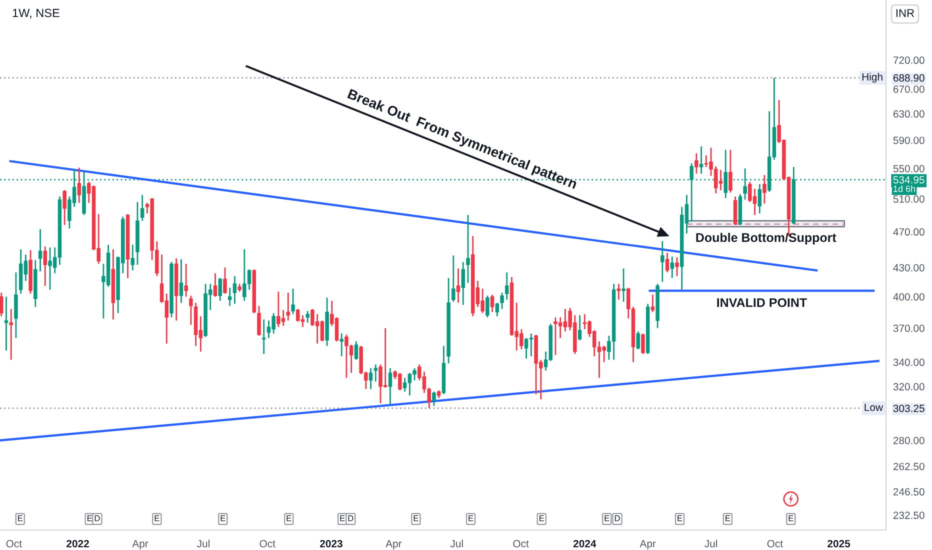  I want to click on x-tick-label: 2025, so click(839, 544).